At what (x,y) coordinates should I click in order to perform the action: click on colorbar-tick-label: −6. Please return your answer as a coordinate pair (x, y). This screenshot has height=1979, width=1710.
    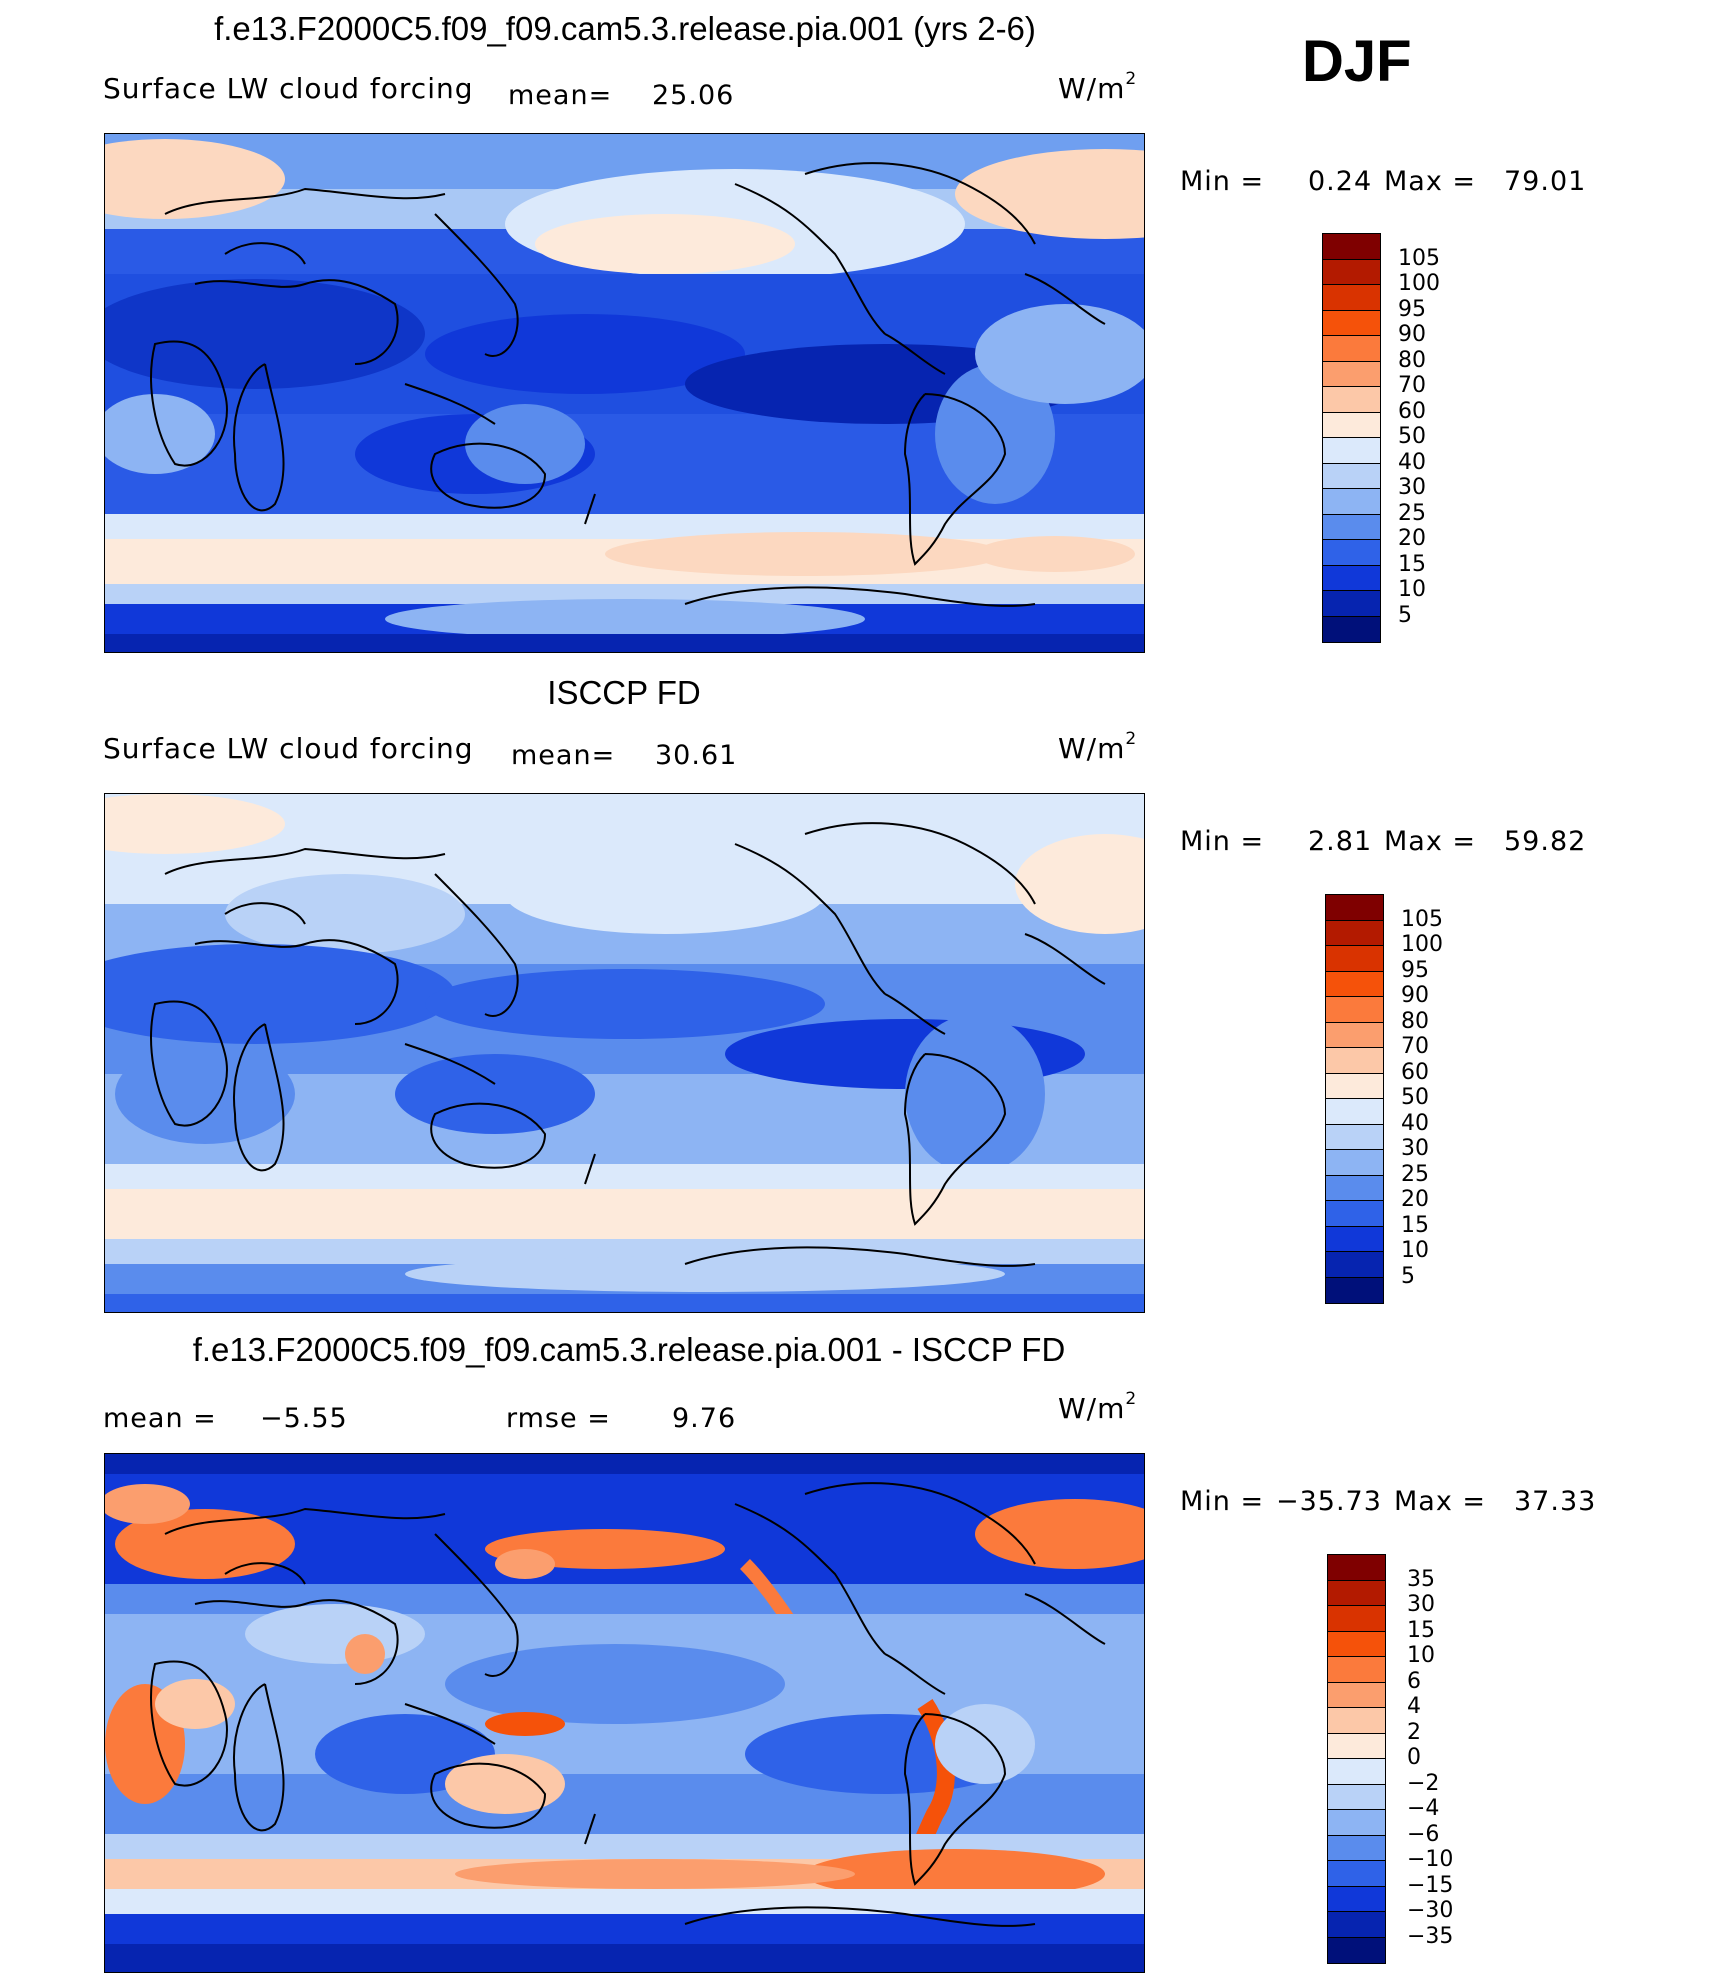
    Looking at the image, I should click on (1423, 1834).